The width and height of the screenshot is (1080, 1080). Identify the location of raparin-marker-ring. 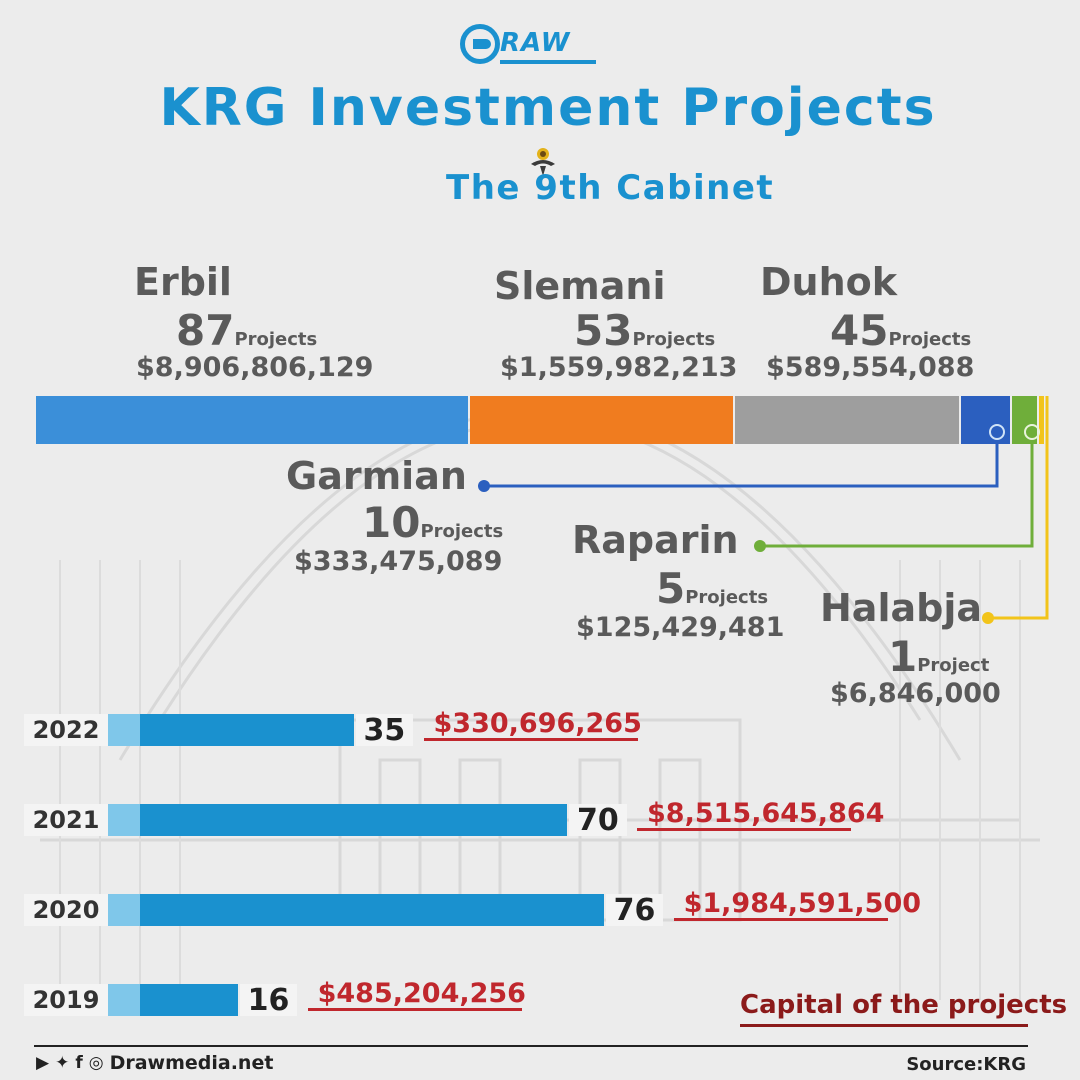
(1032, 432).